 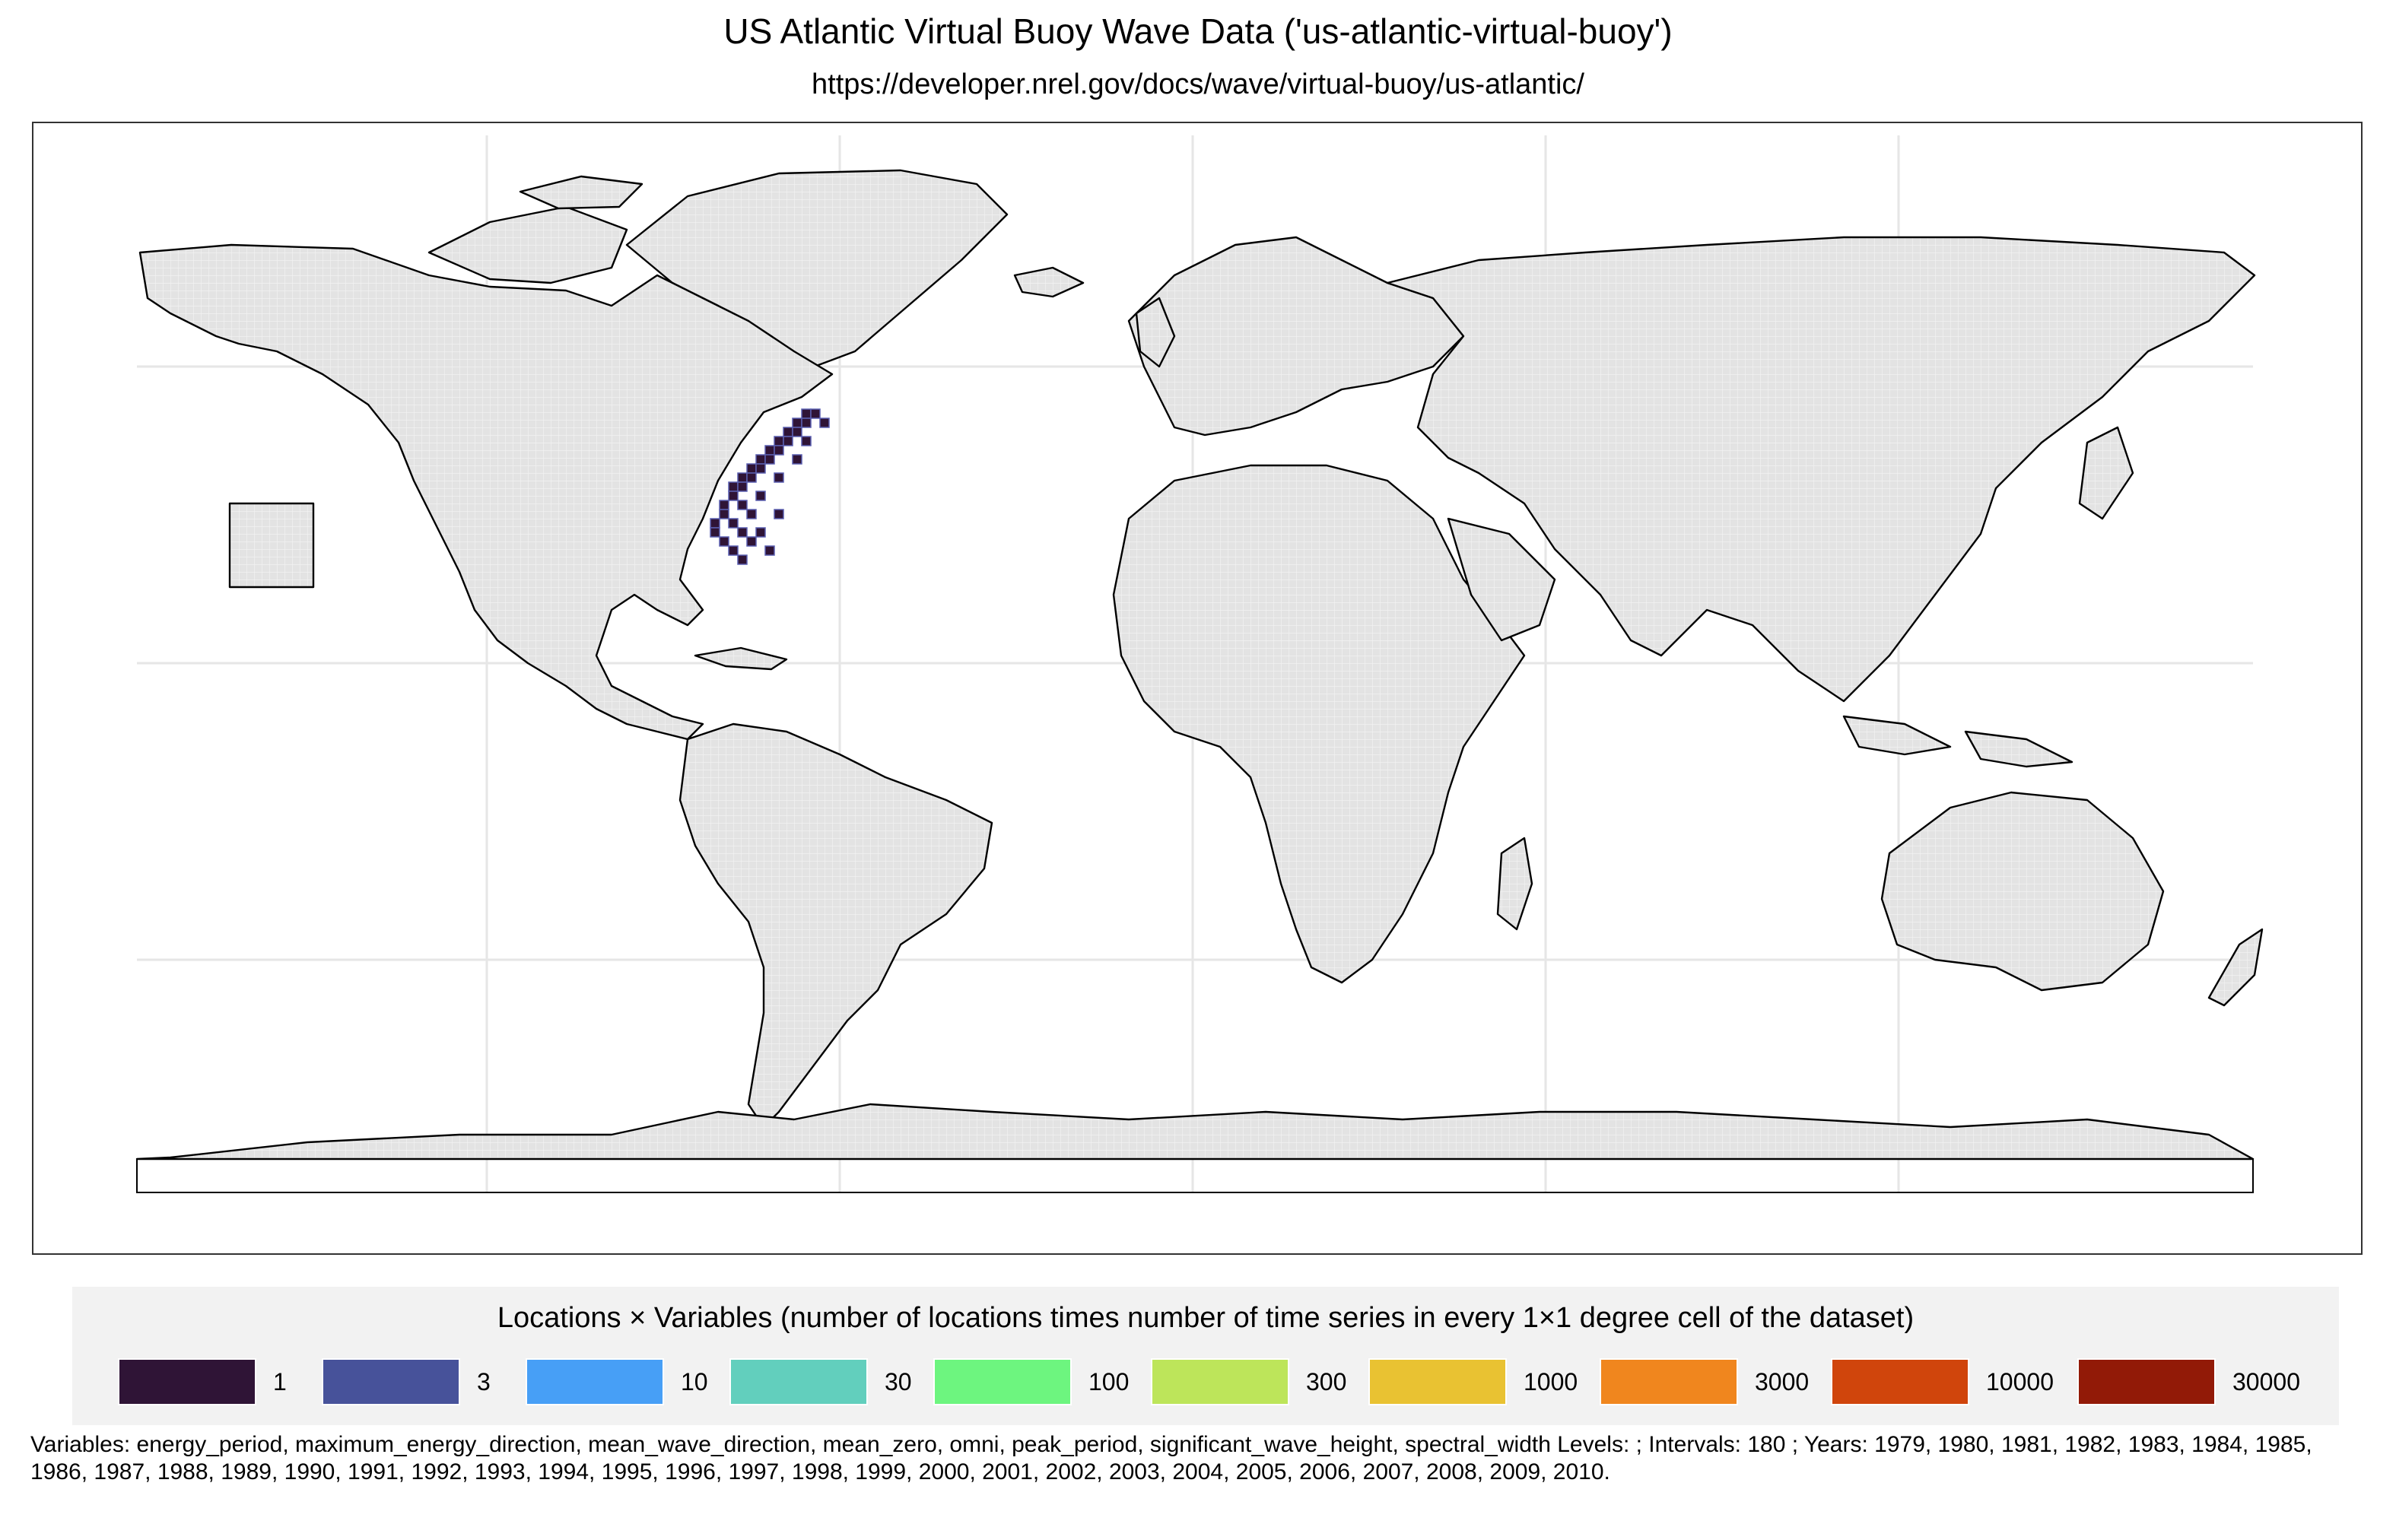 I want to click on legend-item: 30, so click(x=831, y=1381).